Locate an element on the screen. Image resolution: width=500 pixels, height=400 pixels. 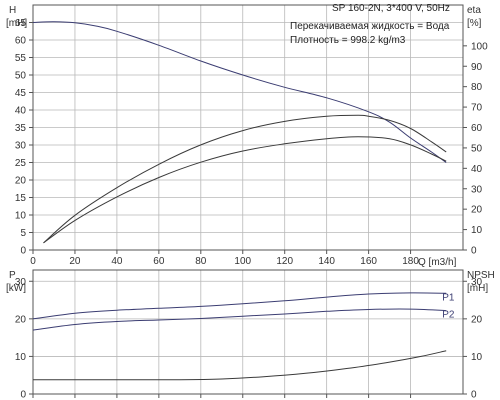
x-tick-label: 40 is located at coordinates (117, 261).